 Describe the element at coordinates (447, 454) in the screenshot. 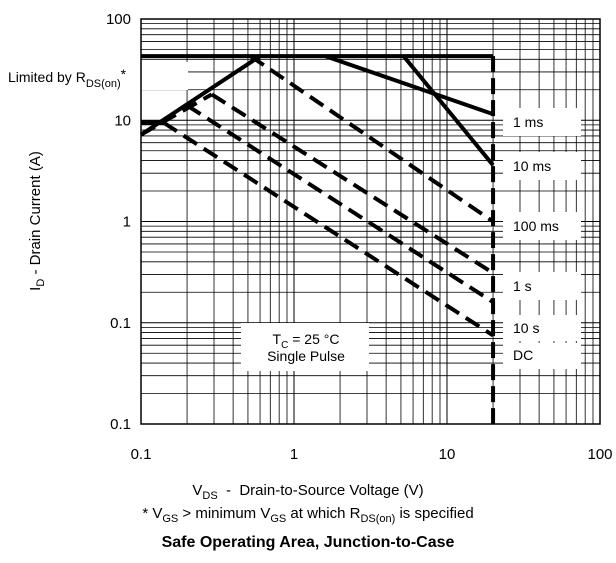

I see `x-tick-label-2: 10` at that location.